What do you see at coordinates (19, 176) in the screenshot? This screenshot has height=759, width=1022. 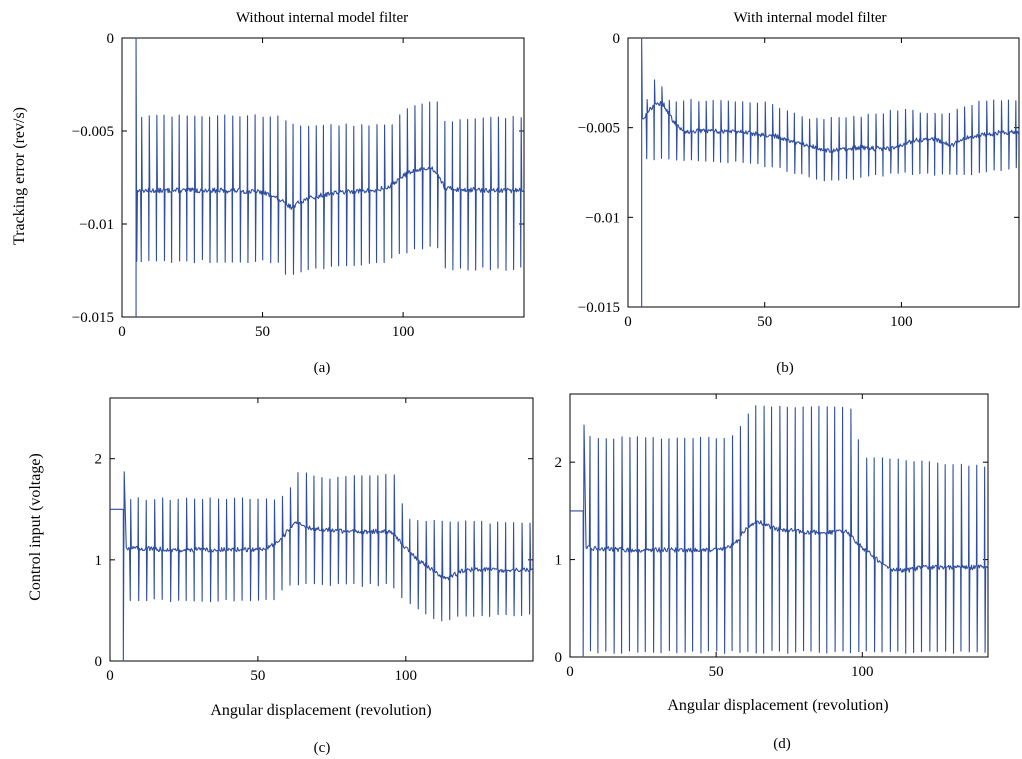 I see `panel-a-ylabel: Tracking error (rev/s)` at bounding box center [19, 176].